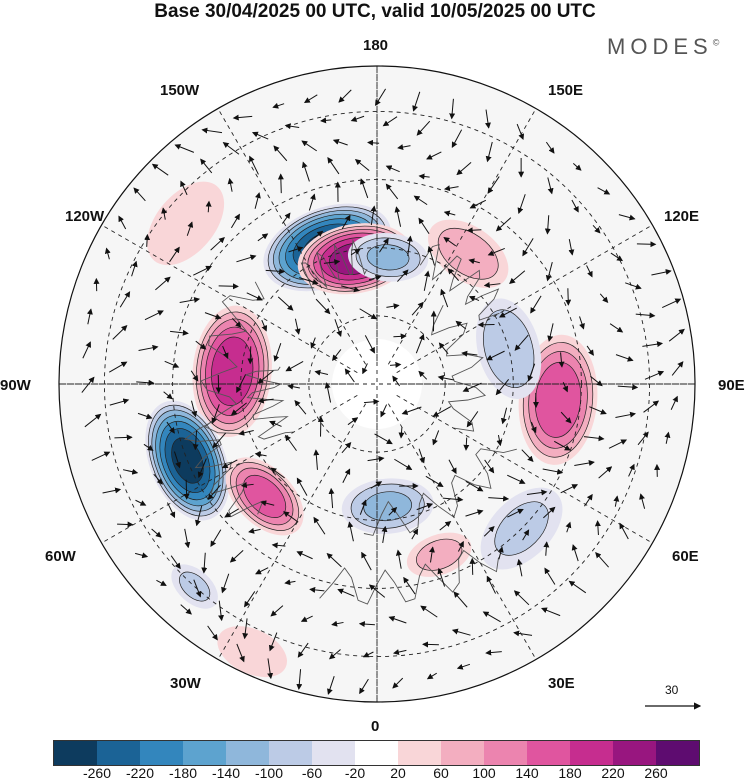 The width and height of the screenshot is (750, 783). Describe the element at coordinates (462, 236) in the screenshot. I see `meridian` at that location.